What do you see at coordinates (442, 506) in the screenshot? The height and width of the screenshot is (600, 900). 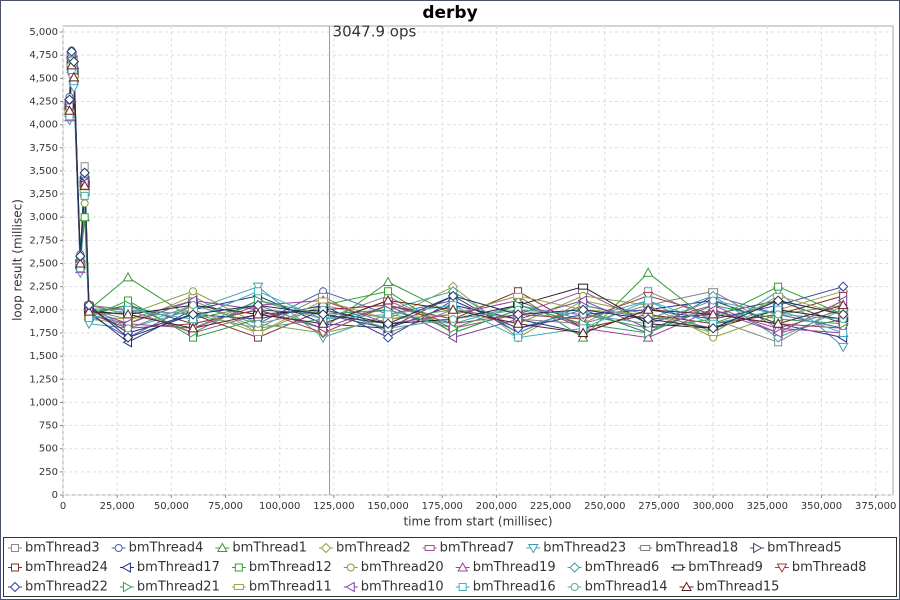 I see `x-tick-label: 175,000` at bounding box center [442, 506].